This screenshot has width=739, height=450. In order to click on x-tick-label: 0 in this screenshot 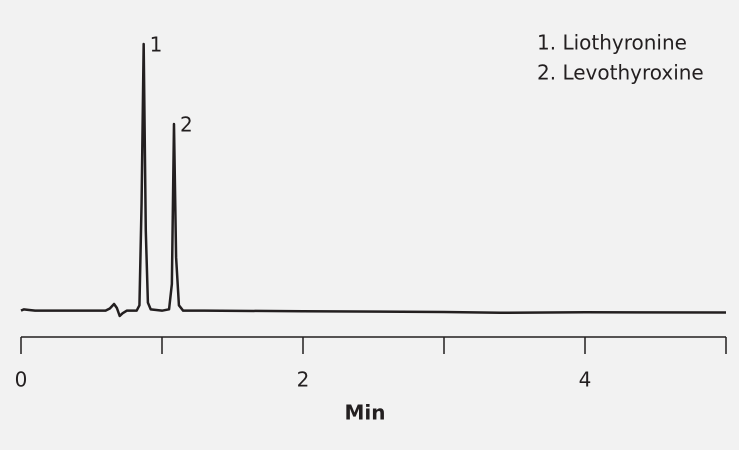, I will do `click(21, 380)`.